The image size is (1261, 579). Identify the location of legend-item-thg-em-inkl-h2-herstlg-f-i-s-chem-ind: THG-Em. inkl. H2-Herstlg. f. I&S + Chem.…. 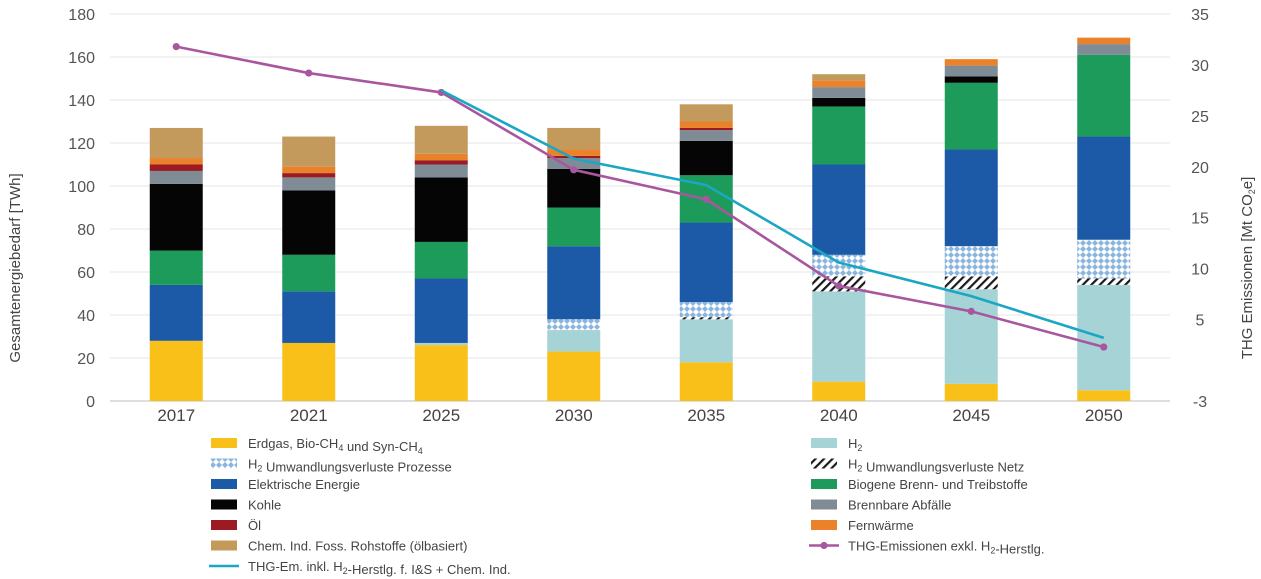
(360, 568).